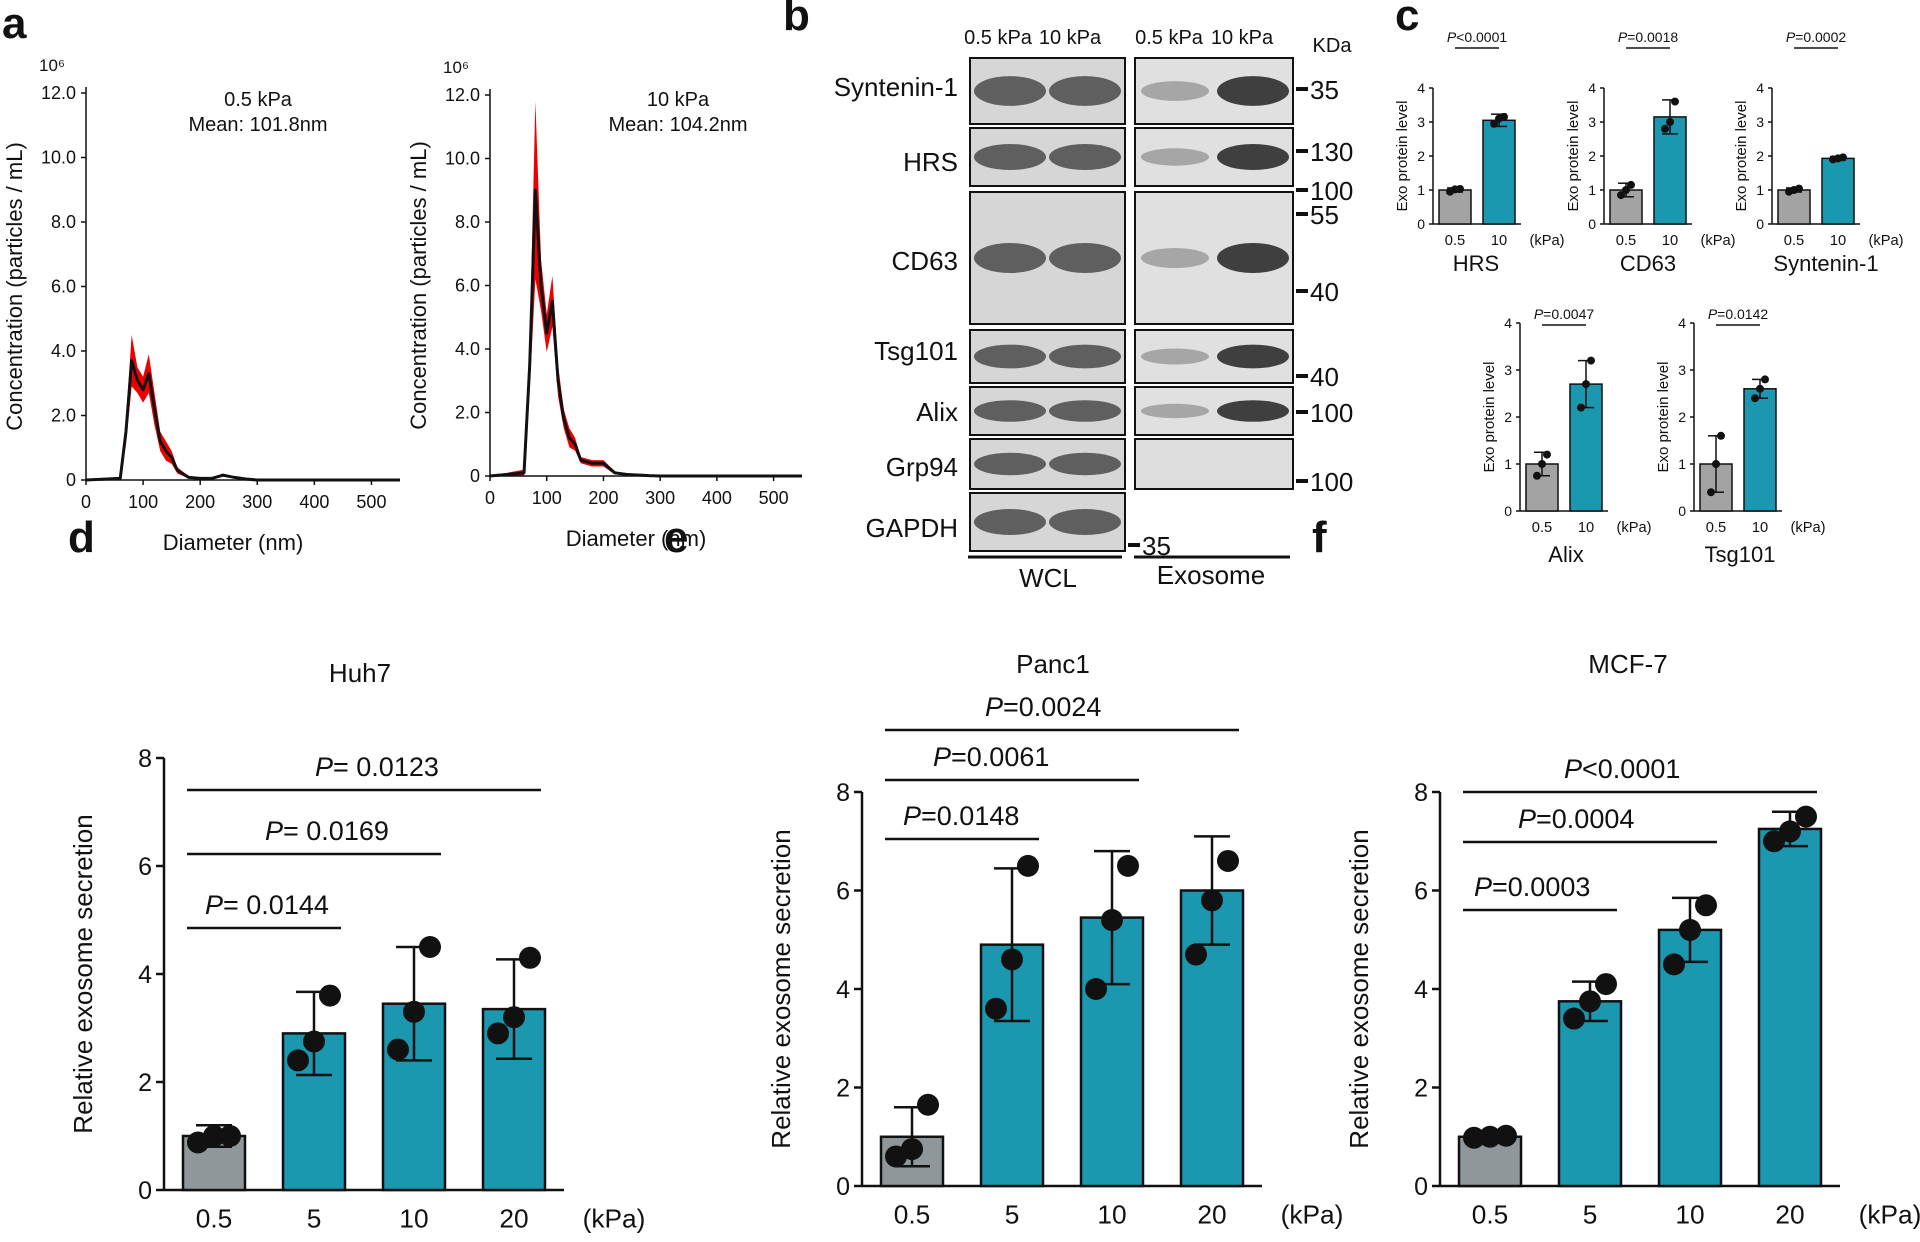 This screenshot has width=1920, height=1242. I want to click on p-value: = 0.0169, so click(336, 831).